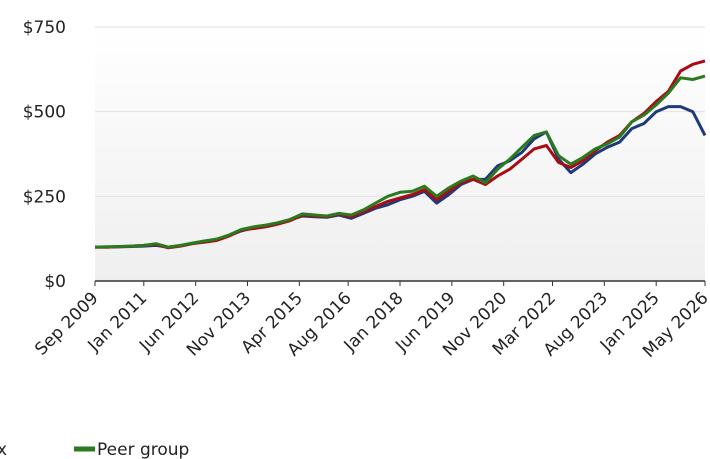 The width and height of the screenshot is (710, 459). What do you see at coordinates (3, 449) in the screenshot?
I see `legend-label: x` at bounding box center [3, 449].